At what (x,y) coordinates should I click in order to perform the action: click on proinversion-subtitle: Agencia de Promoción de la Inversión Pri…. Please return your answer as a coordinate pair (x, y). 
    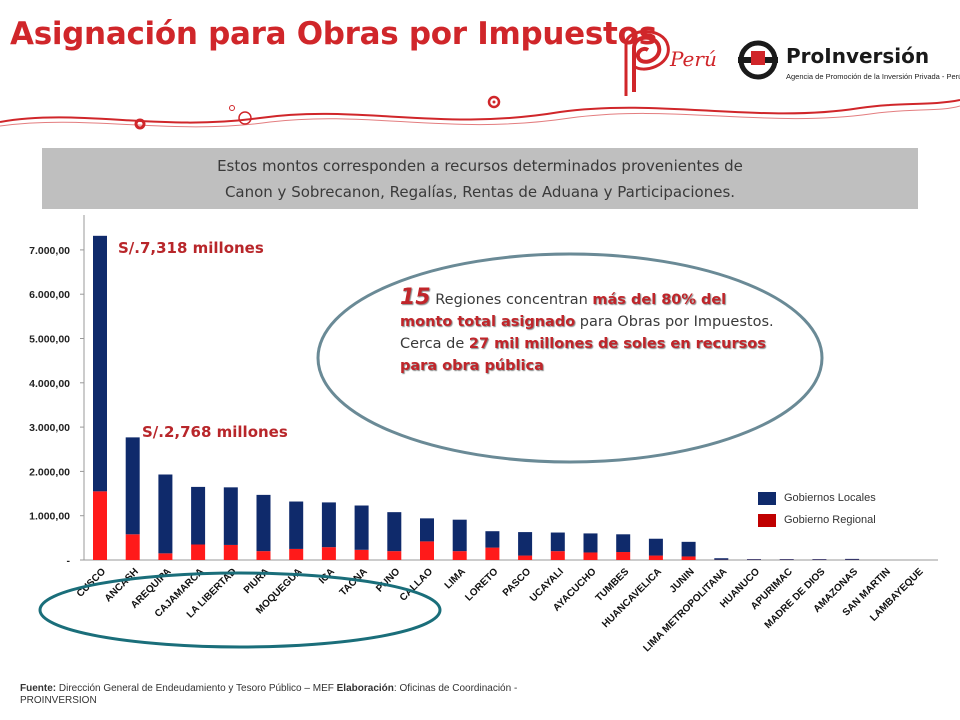
    Looking at the image, I should click on (873, 76).